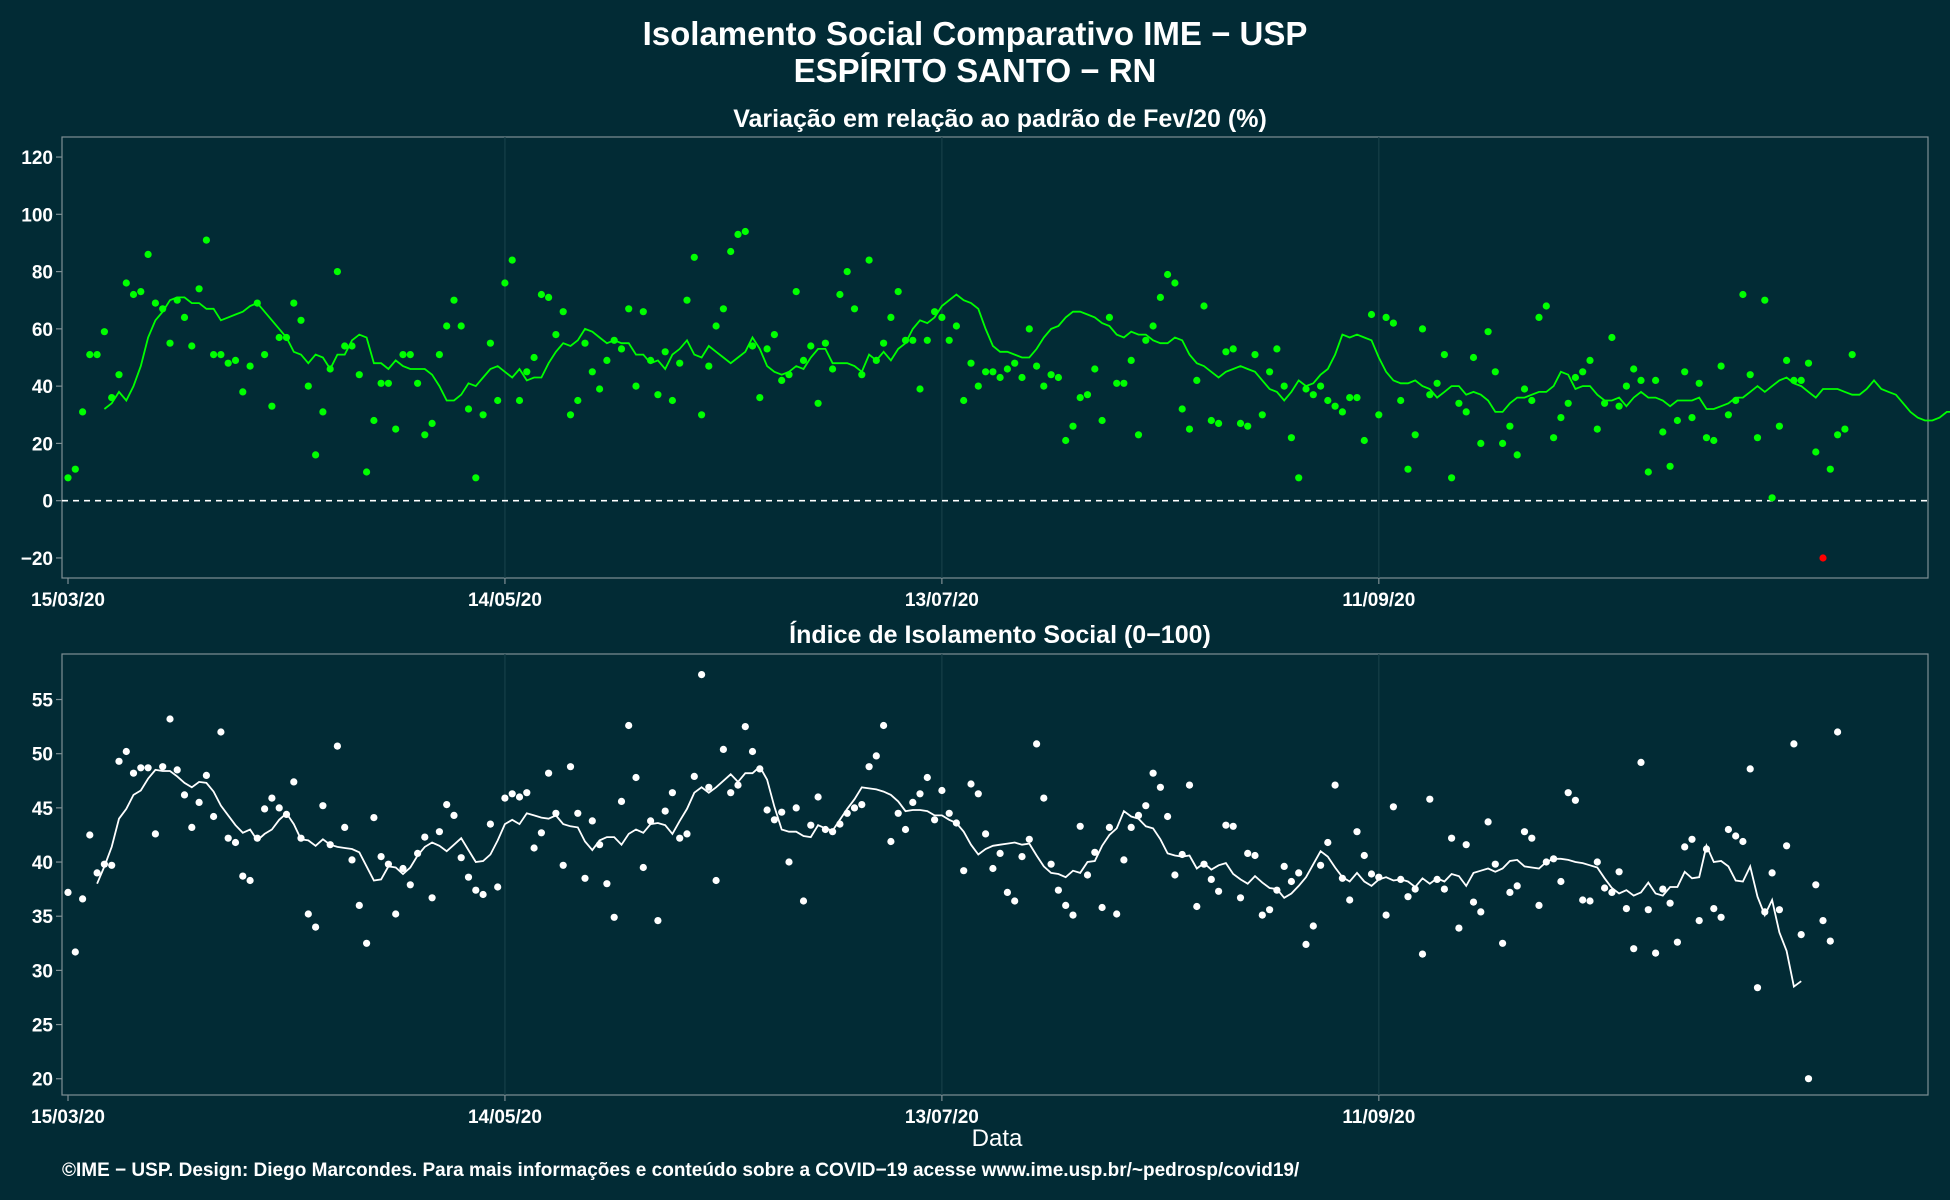 This screenshot has height=1200, width=1950. I want to click on index-y-tick-label: 40, so click(42, 863).